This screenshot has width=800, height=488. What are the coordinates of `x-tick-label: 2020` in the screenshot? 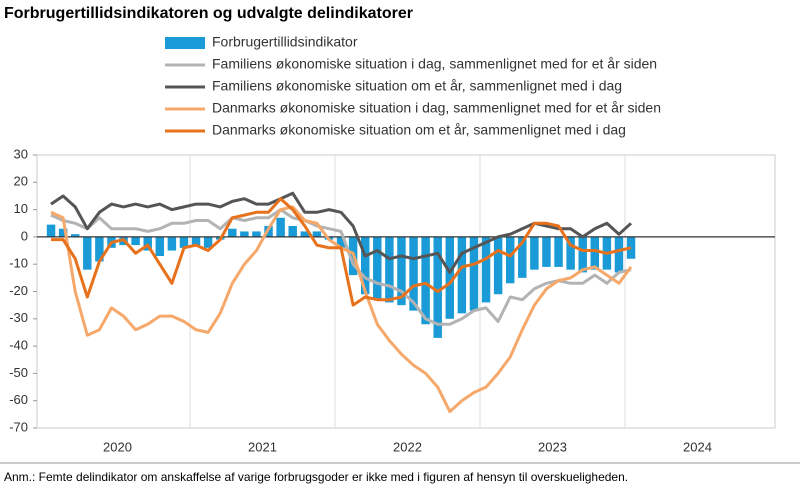 It's located at (117, 446).